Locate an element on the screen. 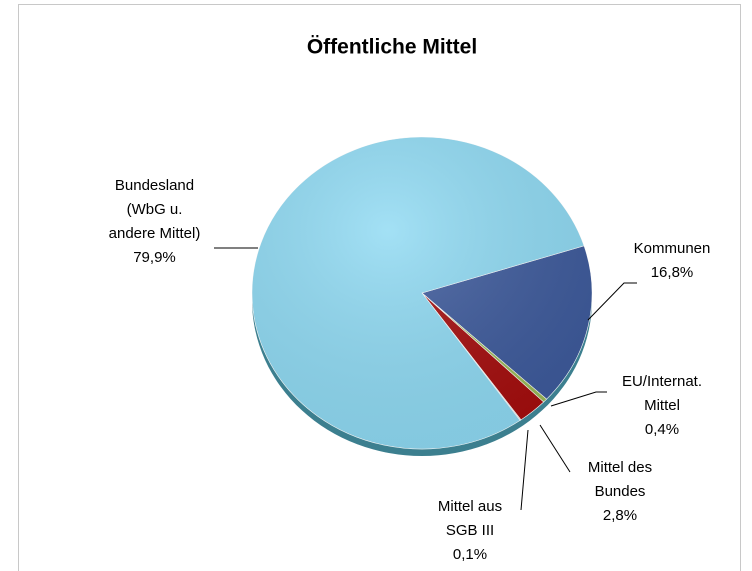 The width and height of the screenshot is (752, 571). slice-label: Mittel des Bundes 2,8% is located at coordinates (620, 492).